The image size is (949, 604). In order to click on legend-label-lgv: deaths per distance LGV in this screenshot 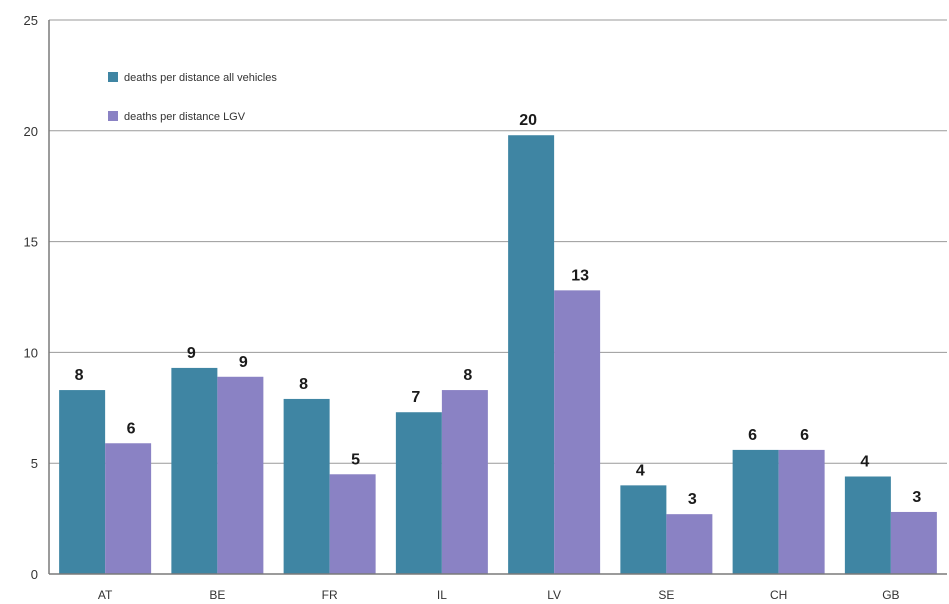, I will do `click(185, 117)`.